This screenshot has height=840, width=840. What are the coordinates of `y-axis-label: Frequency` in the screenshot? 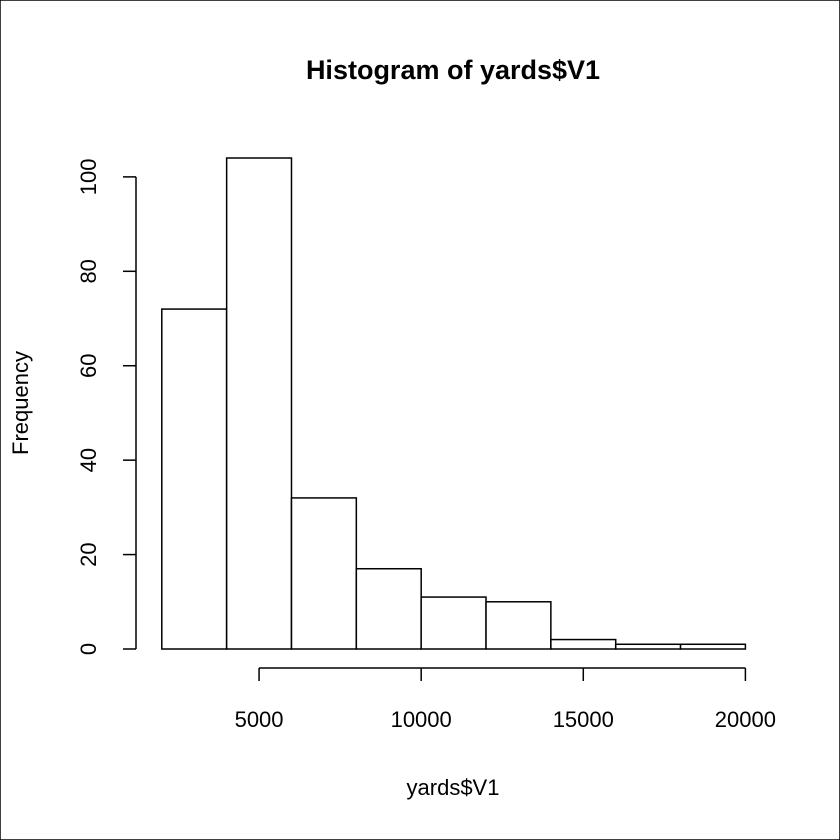 It's located at (20, 403).